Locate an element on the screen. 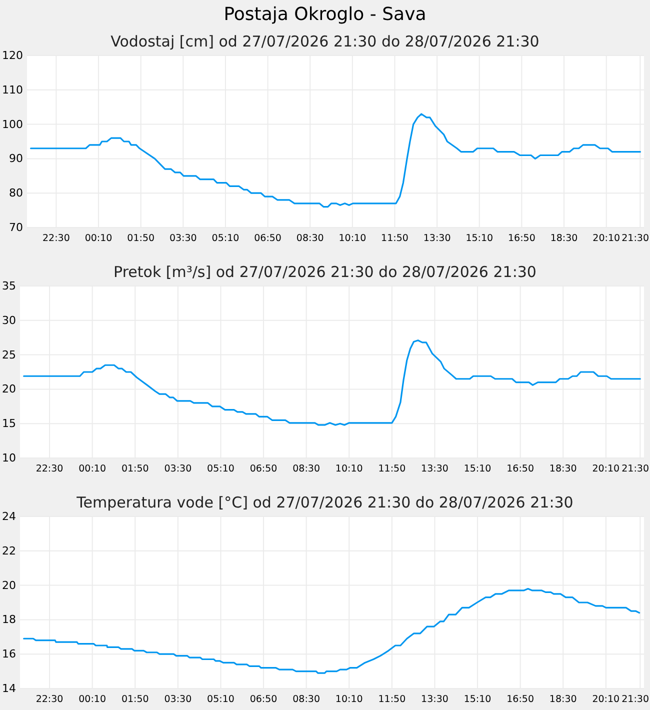  y-tick-label: 80 is located at coordinates (16, 193).